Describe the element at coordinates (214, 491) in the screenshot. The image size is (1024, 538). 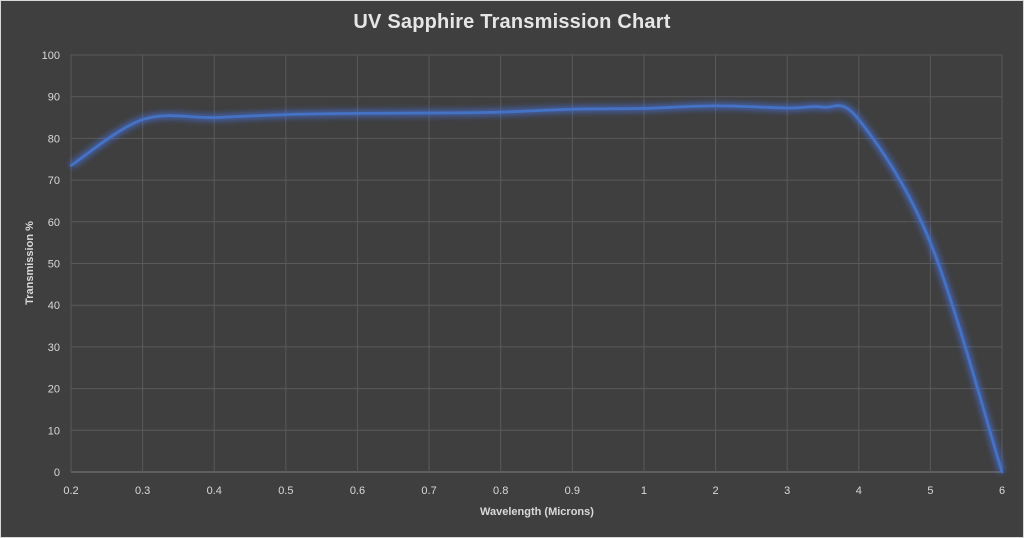
I see `x-tick-label: 0.4` at that location.